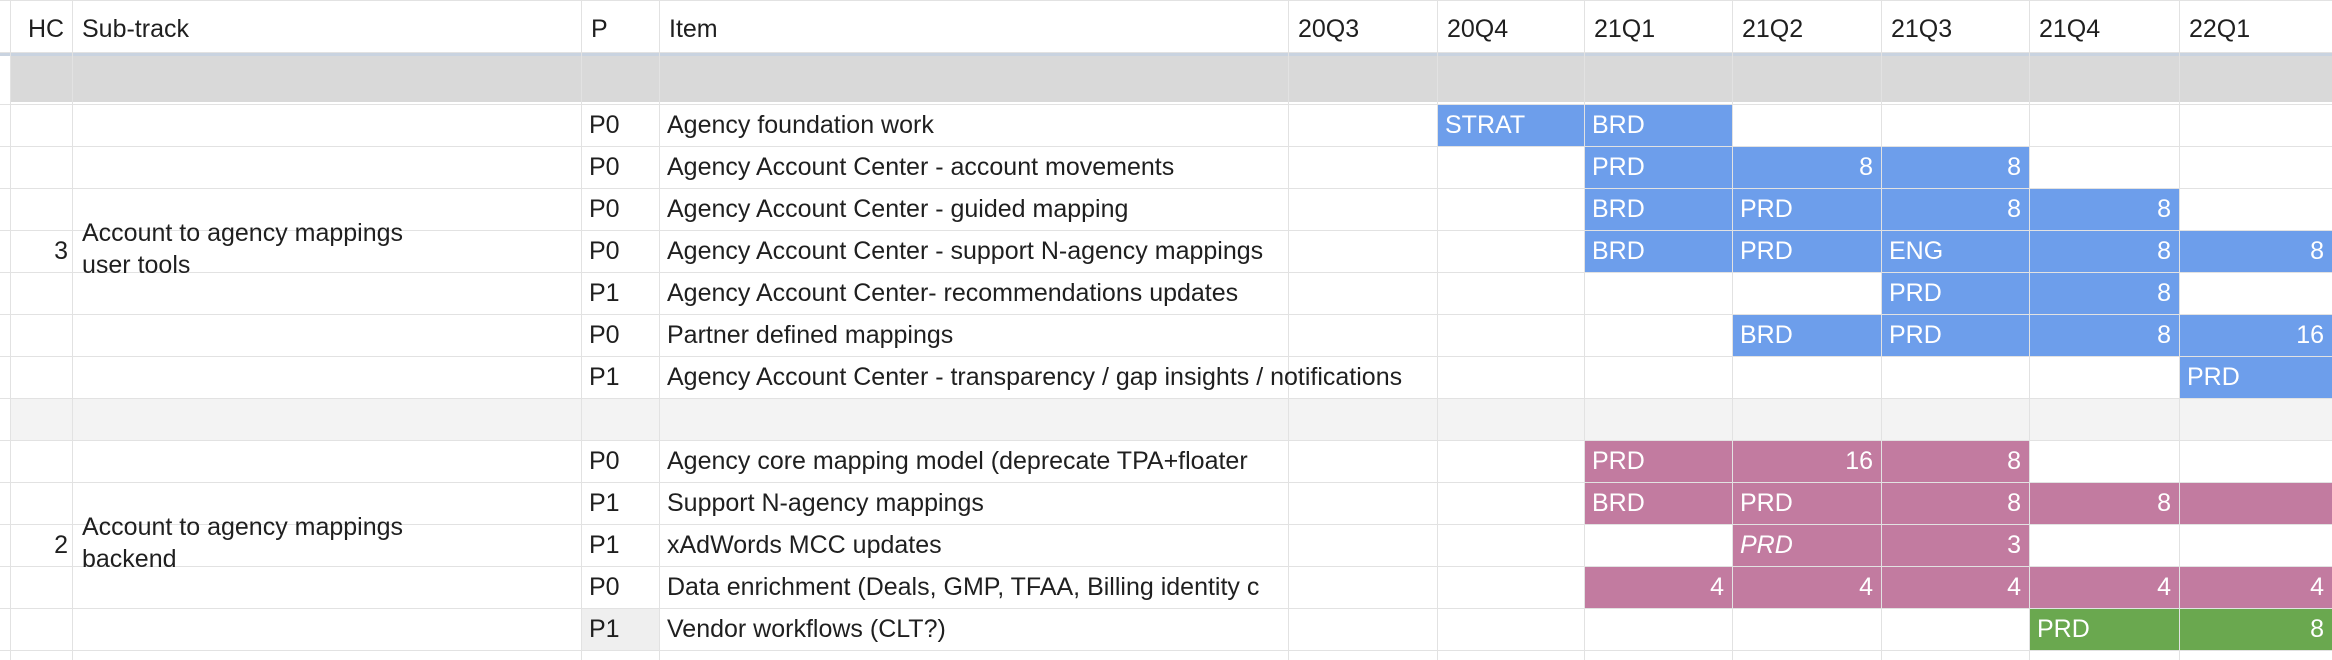  Describe the element at coordinates (806, 629) in the screenshot. I see `item-cell: Vendor workflows (CLT?)` at that location.